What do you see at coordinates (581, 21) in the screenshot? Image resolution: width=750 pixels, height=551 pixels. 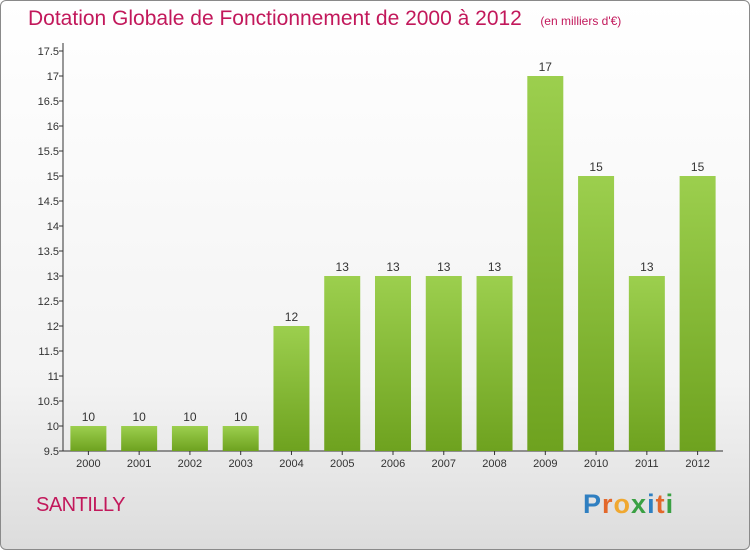 I see `chart-unit: (en milliers d'€)` at bounding box center [581, 21].